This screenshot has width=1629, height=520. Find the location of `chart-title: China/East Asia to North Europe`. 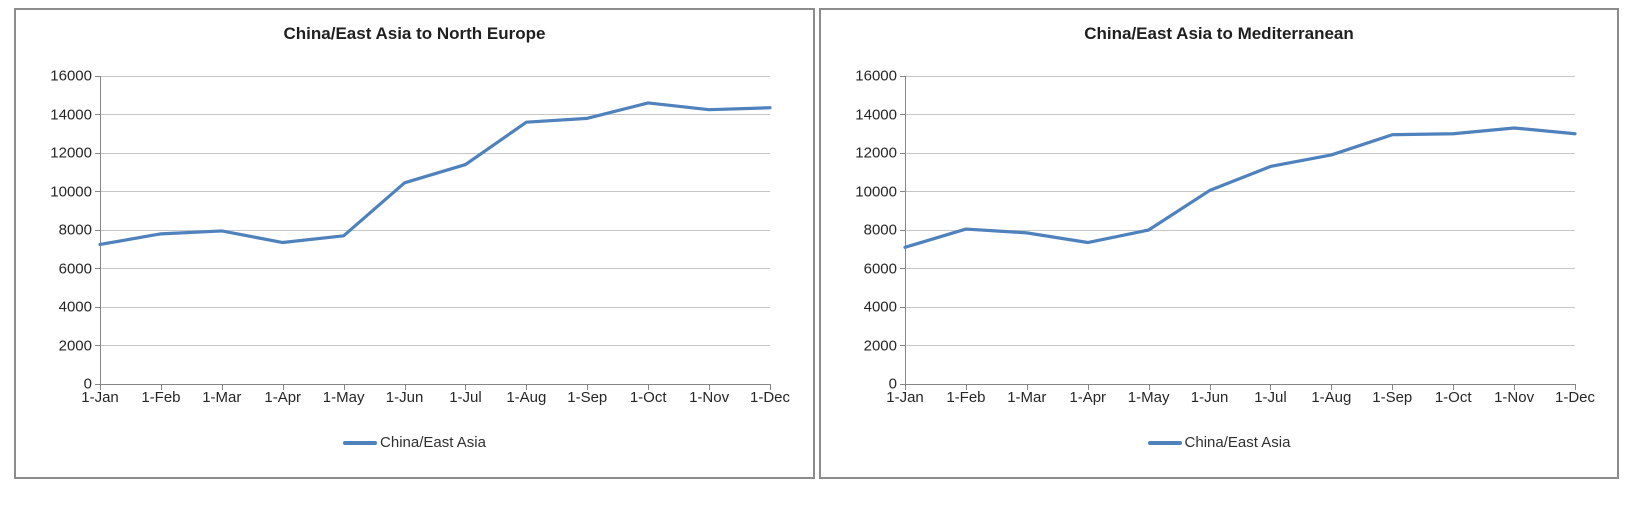

chart-title: China/East Asia to North Europe is located at coordinates (414, 33).